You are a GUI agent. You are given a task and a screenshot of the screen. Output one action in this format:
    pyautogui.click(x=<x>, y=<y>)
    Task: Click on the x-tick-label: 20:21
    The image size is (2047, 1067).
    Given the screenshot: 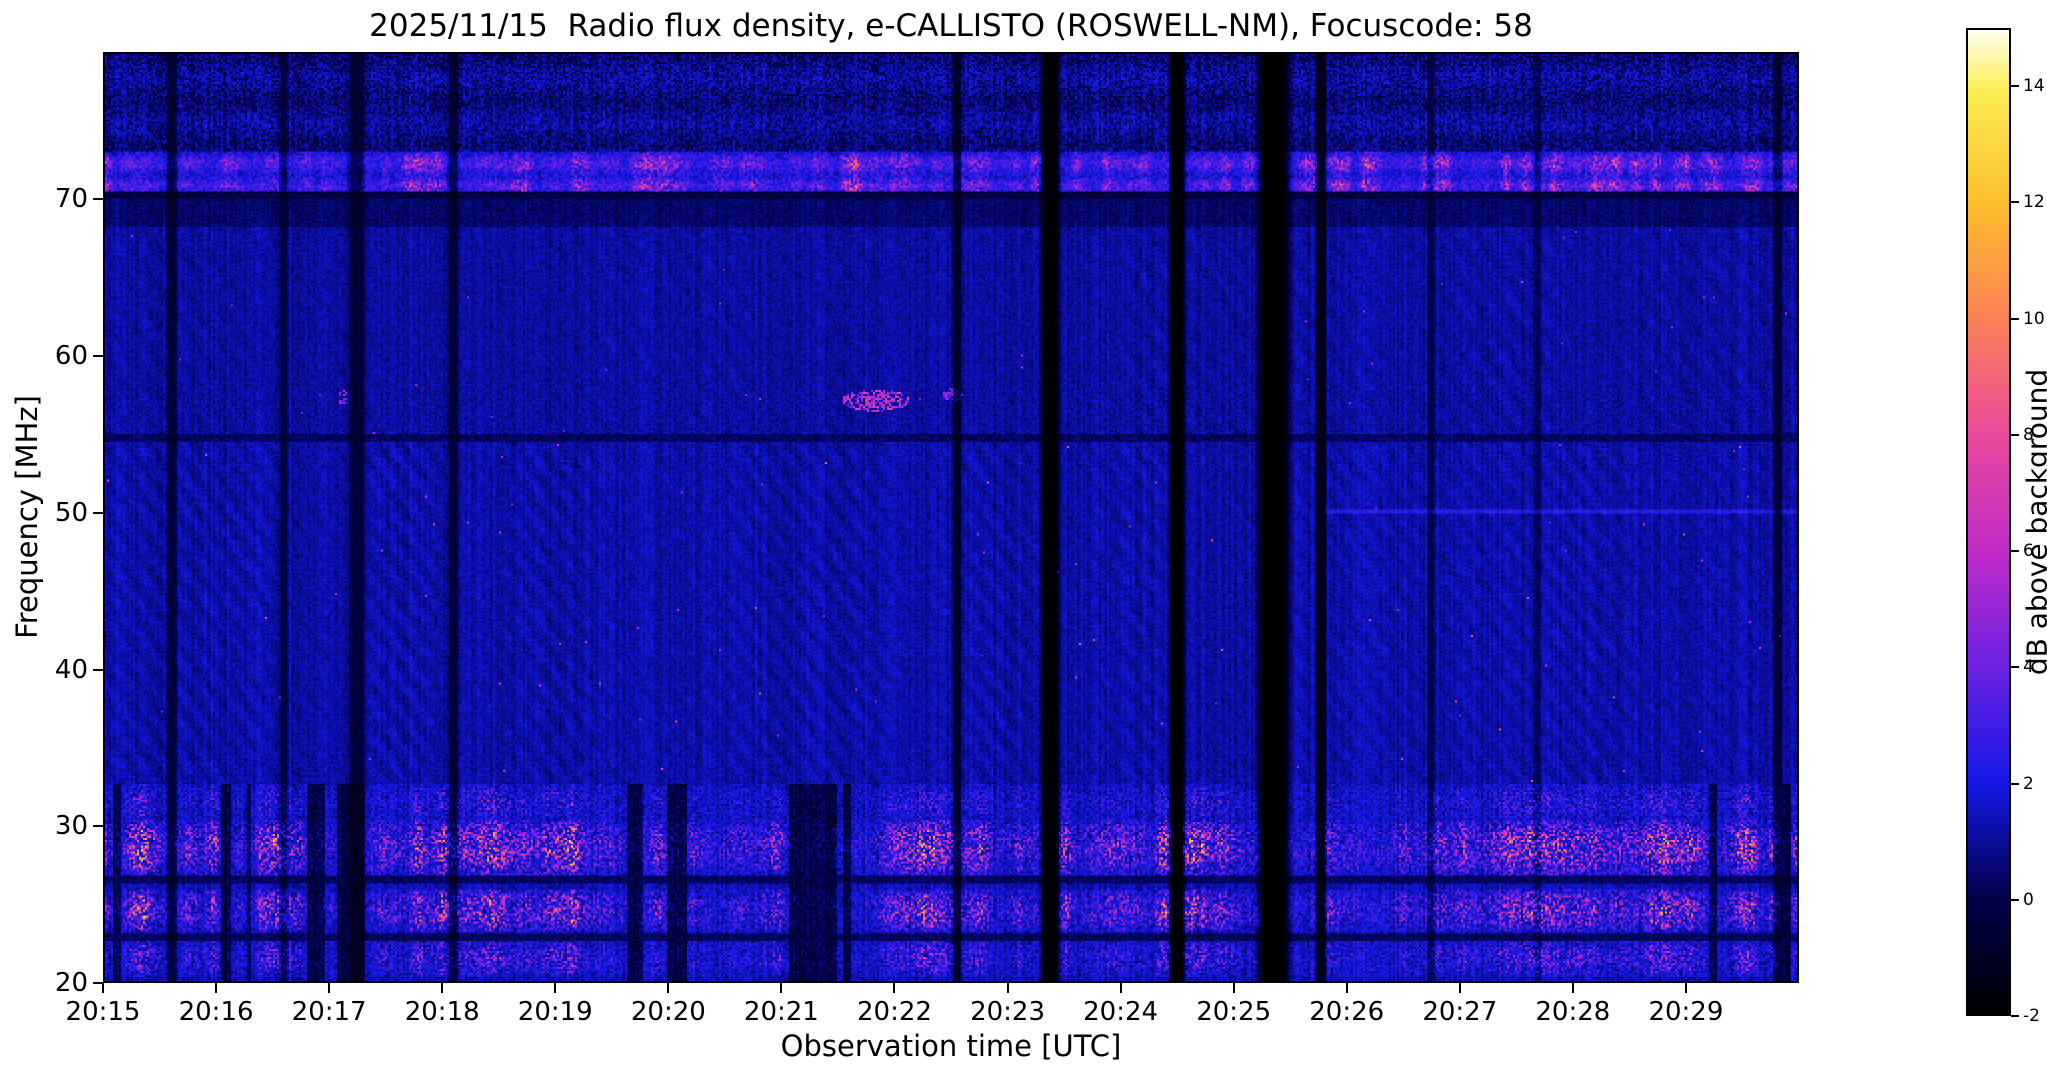 What is the action you would take?
    pyautogui.click(x=781, y=1012)
    